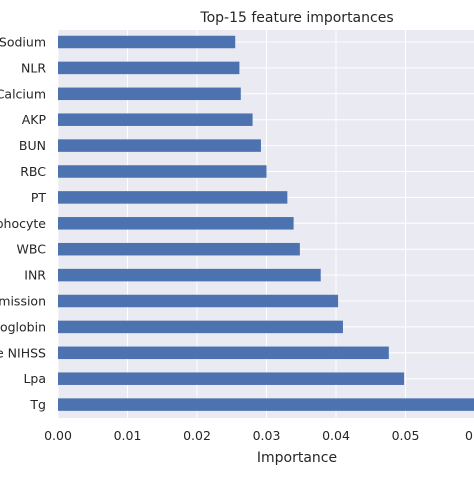 The width and height of the screenshot is (474, 479). Describe the element at coordinates (23, 301) in the screenshot. I see `category-label: mission` at that location.